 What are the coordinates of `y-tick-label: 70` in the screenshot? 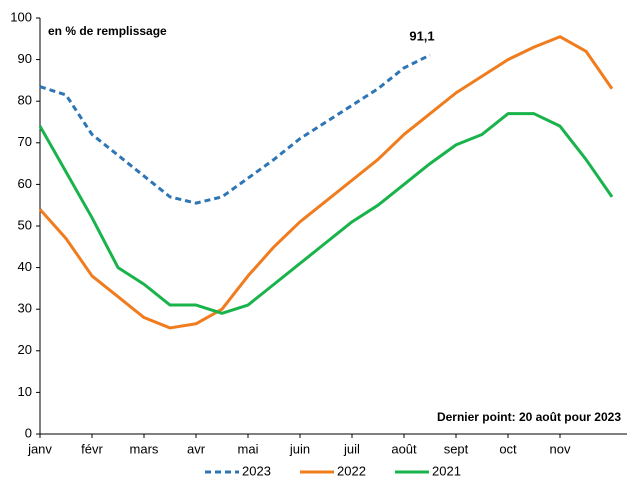 It's located at (25, 141).